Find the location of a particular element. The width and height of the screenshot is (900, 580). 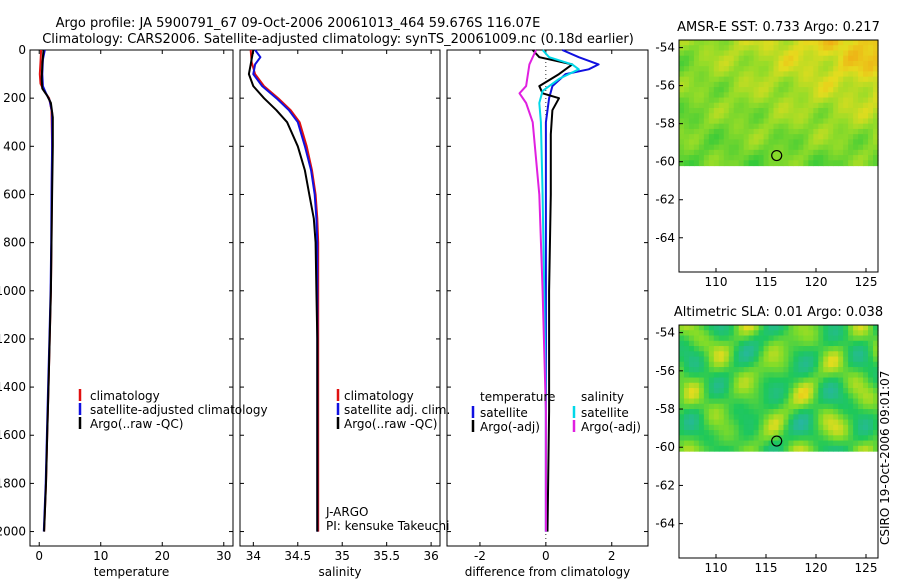

depth-y-tick-label: 1600 is located at coordinates (13, 435).